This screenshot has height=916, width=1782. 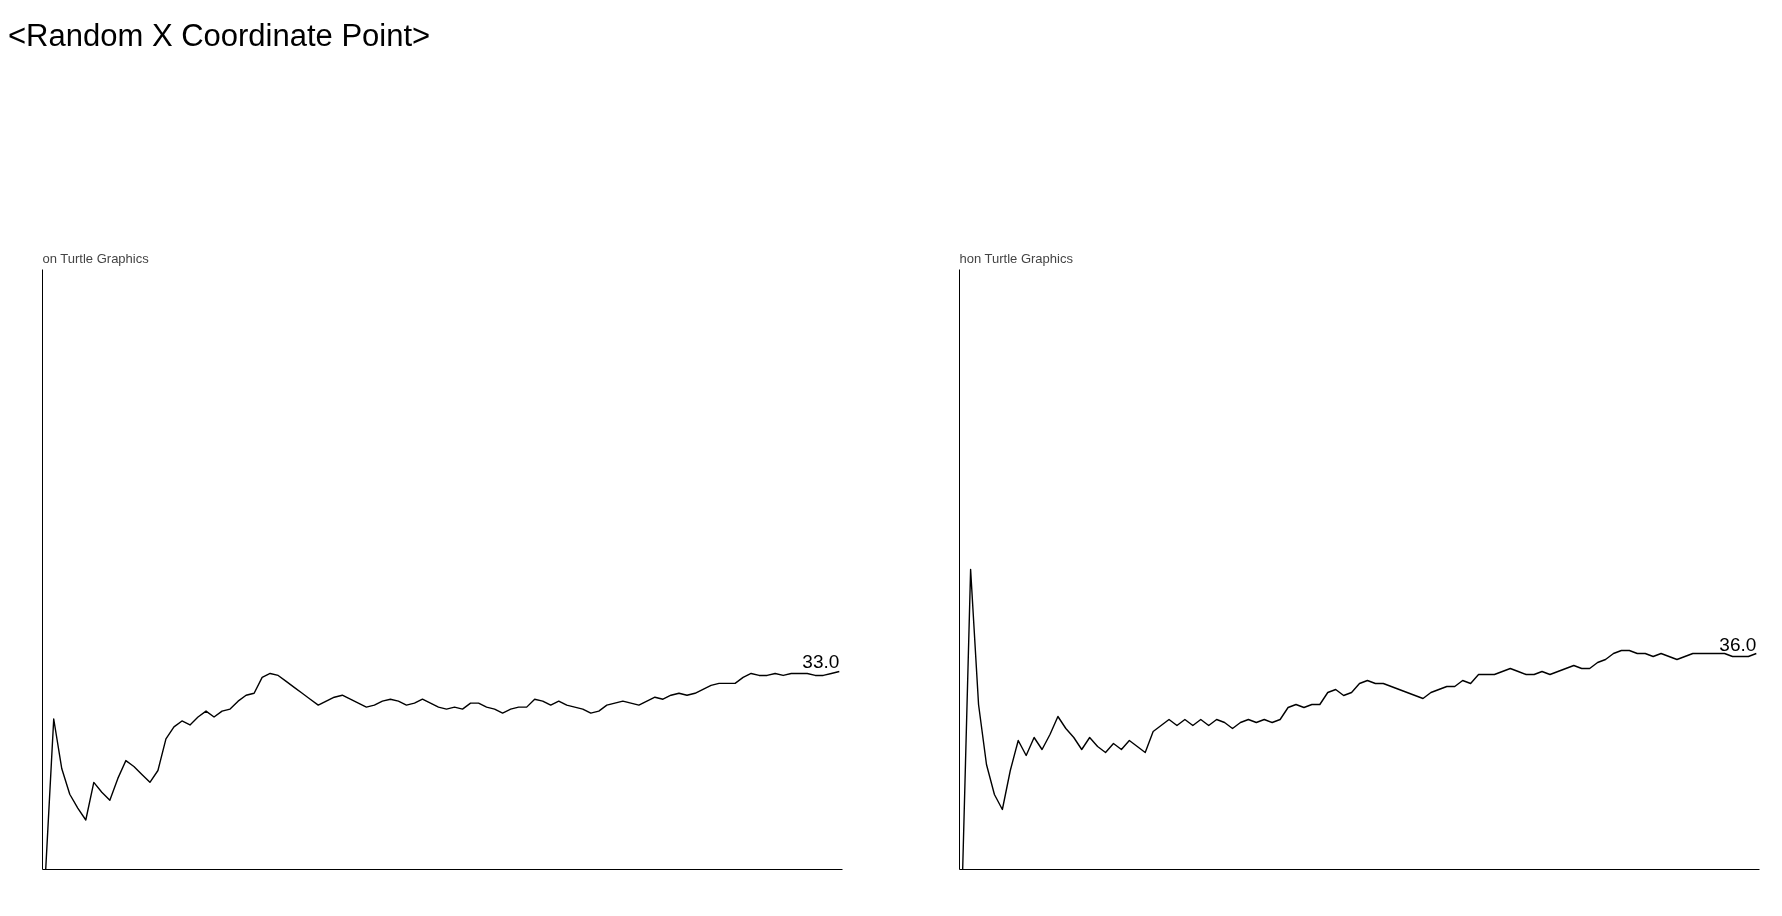 I want to click on chart-subtitle: hon Turtle Graphics, so click(x=1016, y=258).